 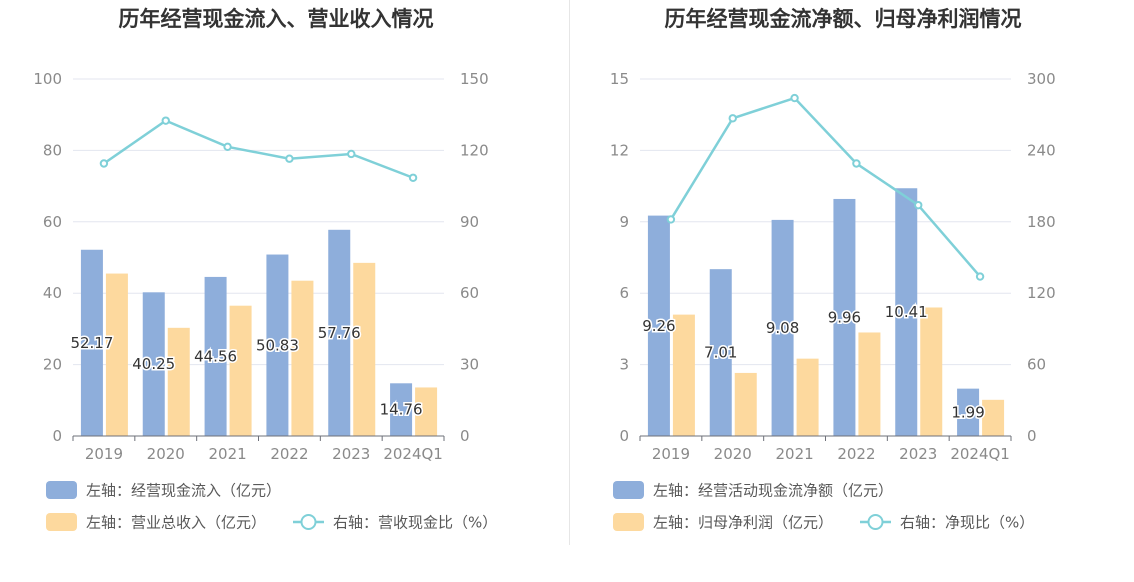 I want to click on c1-x-axis-tick: 2022, so click(x=856, y=454).